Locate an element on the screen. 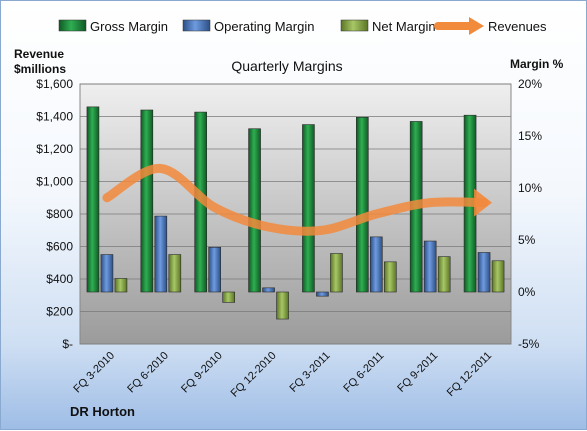 The height and width of the screenshot is (431, 587). right-axis-title: Margin % is located at coordinates (537, 64).